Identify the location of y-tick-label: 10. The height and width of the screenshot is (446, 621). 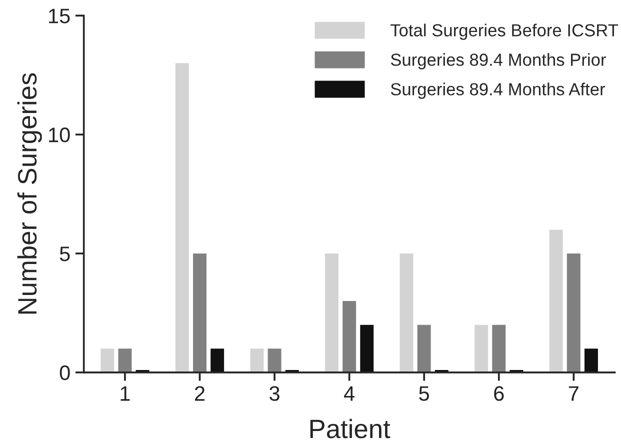
(59, 135).